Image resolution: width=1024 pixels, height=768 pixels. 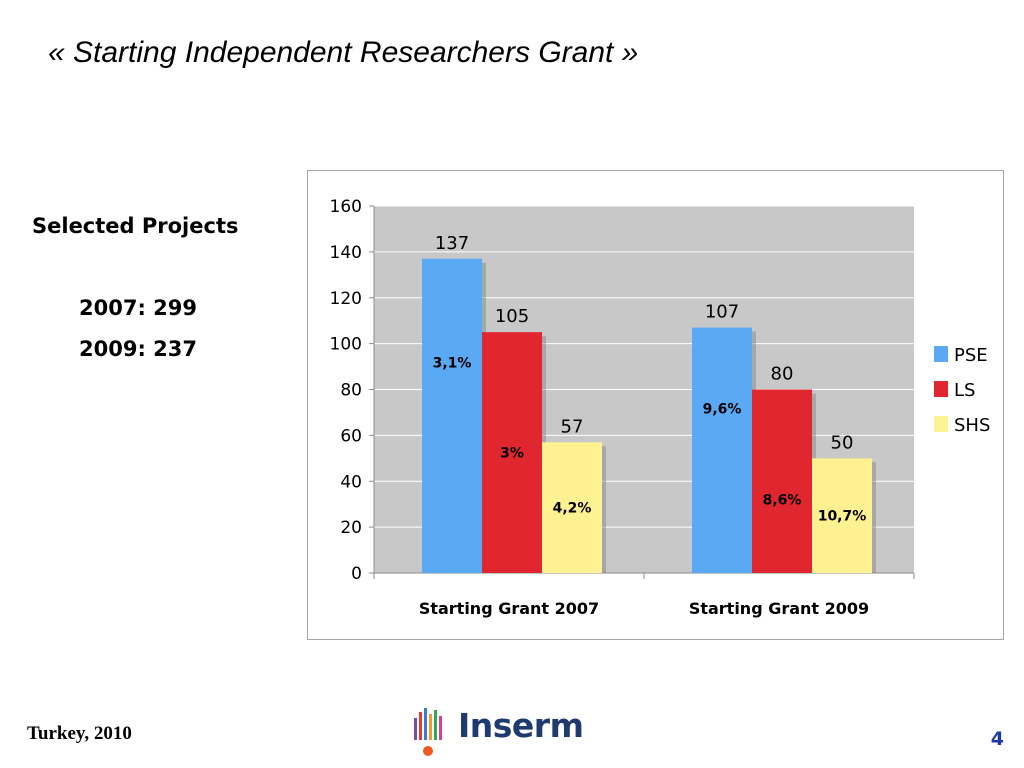 What do you see at coordinates (782, 501) in the screenshot?
I see `bar-percent-label: 8,6%` at bounding box center [782, 501].